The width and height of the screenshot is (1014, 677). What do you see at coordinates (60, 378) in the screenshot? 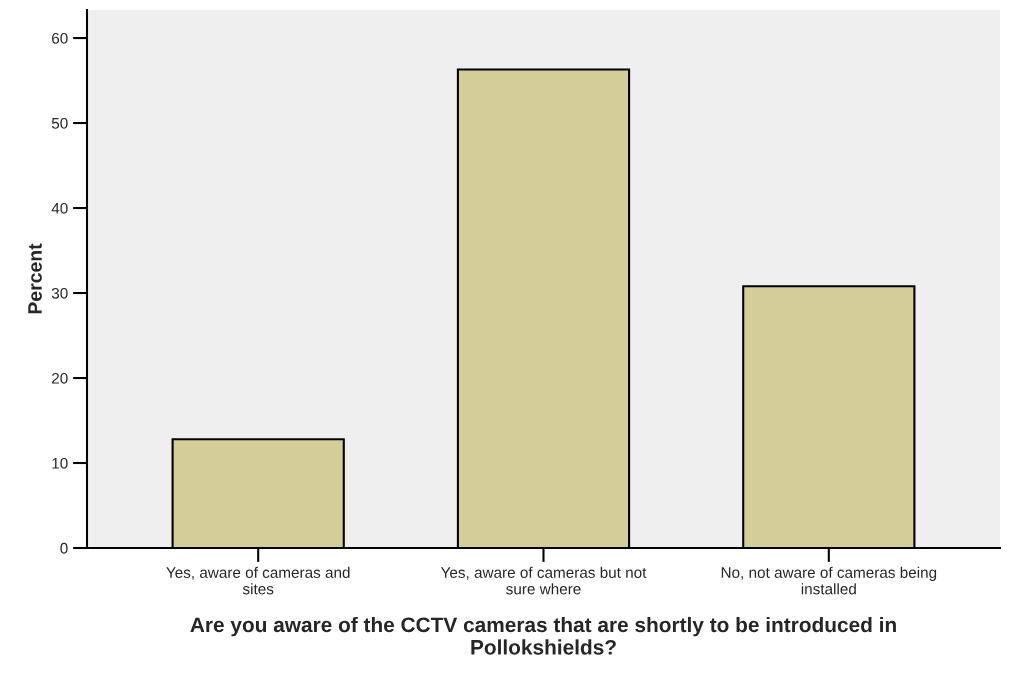
I see `y-tick-label: 20` at bounding box center [60, 378].